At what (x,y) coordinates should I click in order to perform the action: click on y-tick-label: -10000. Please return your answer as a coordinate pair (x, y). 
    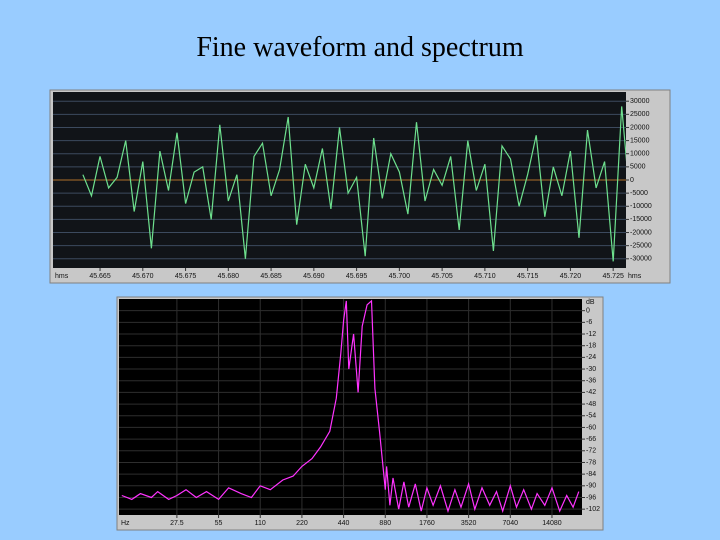
    Looking at the image, I should click on (641, 206).